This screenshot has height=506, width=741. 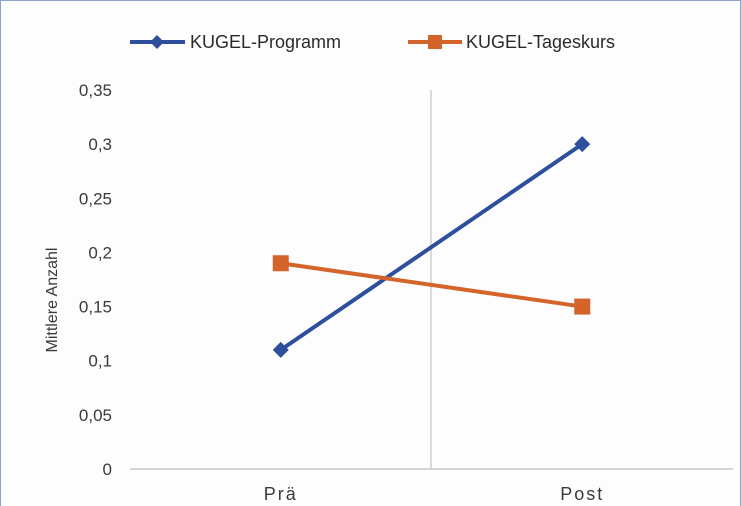 What do you see at coordinates (95, 90) in the screenshot?
I see `y-tick-label: 0,35` at bounding box center [95, 90].